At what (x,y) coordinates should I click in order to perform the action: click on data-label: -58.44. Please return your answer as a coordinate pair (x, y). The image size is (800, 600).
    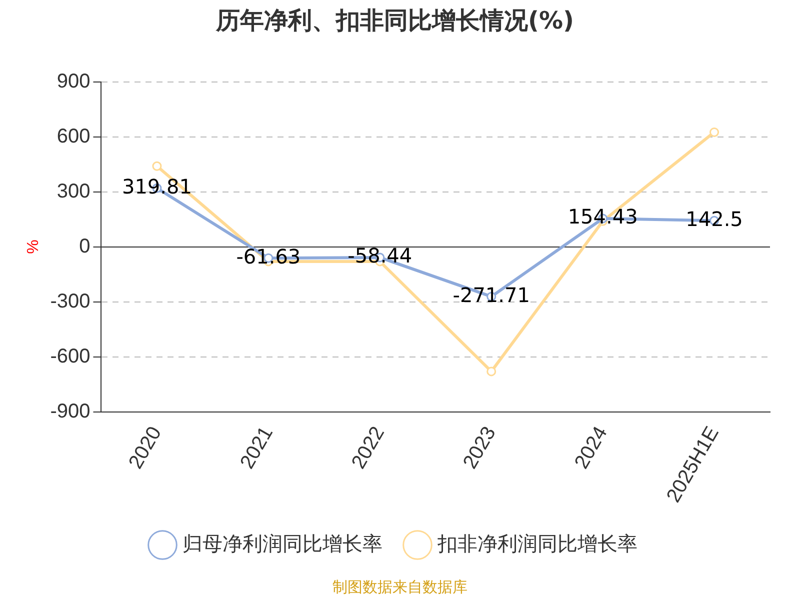
    Looking at the image, I should click on (380, 256).